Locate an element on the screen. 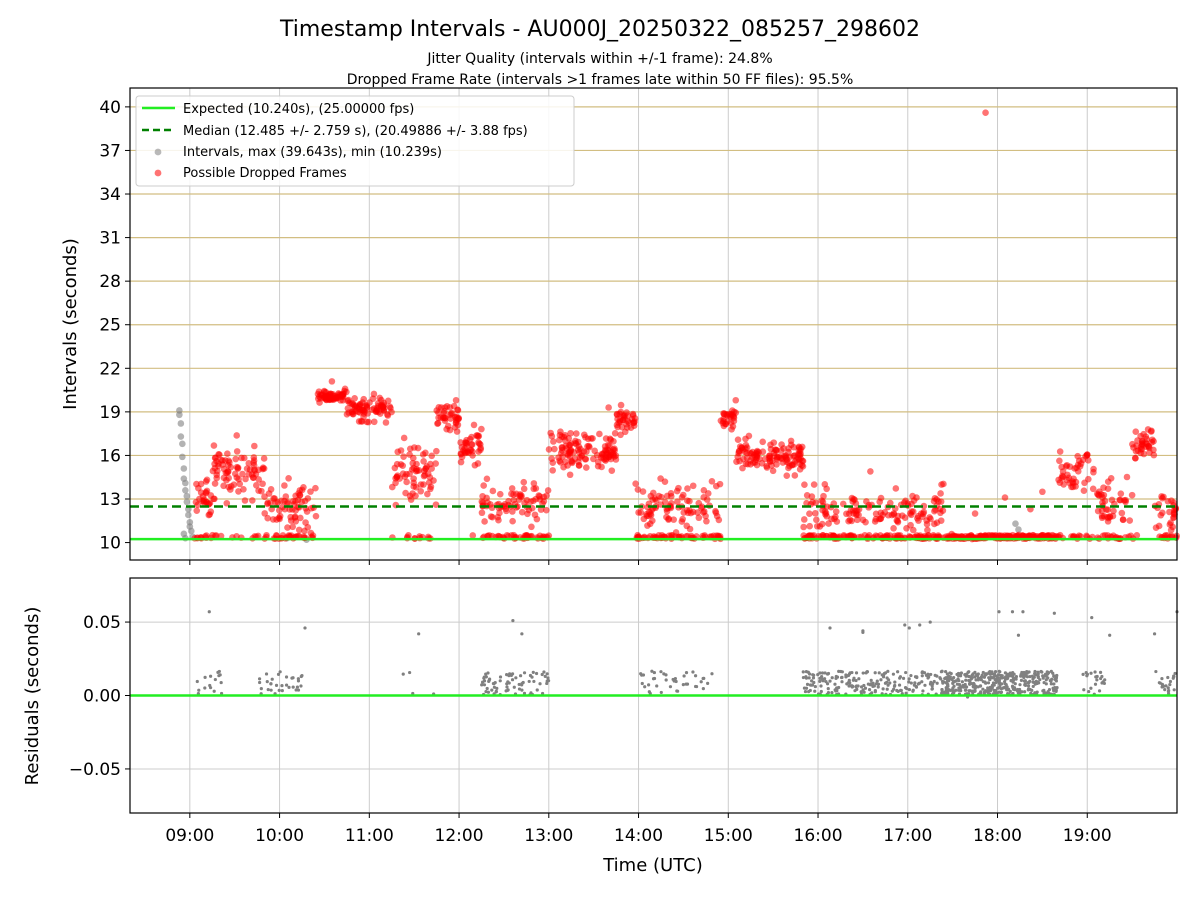 The width and height of the screenshot is (1200, 904). x-tick-label: 12:00 is located at coordinates (459, 836).